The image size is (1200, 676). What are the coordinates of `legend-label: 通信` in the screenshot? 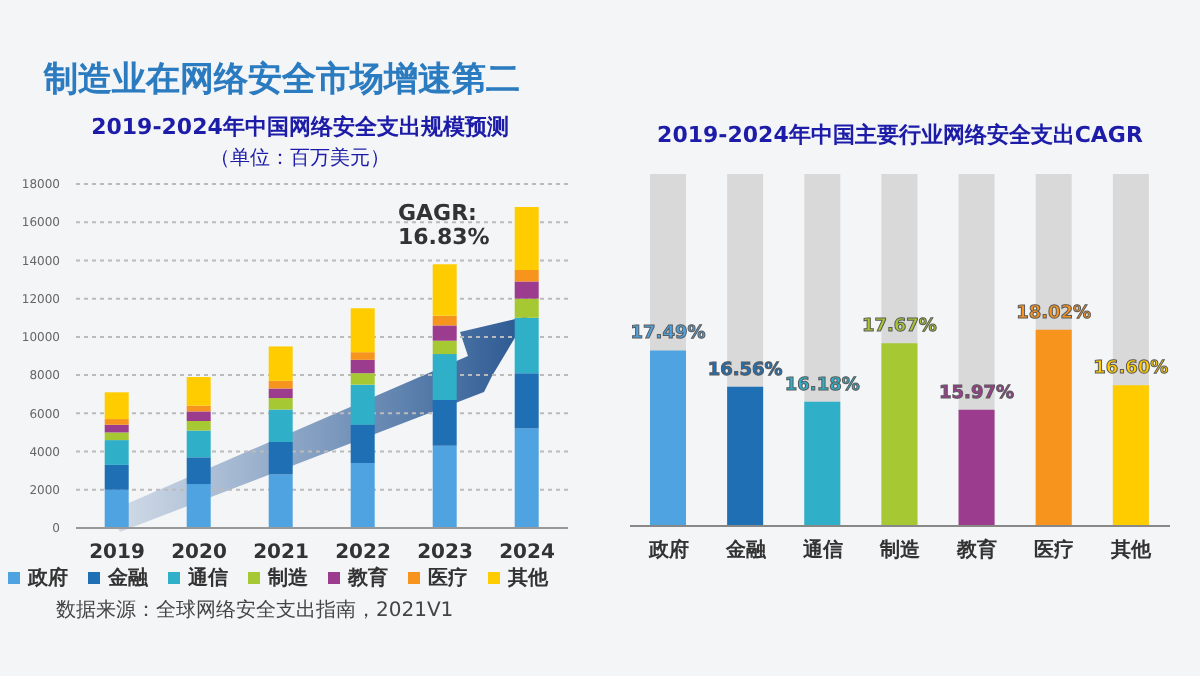 It's located at (208, 579).